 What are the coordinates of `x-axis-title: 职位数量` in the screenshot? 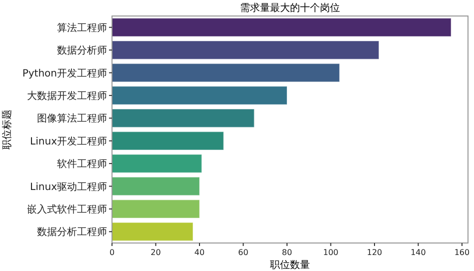 It's located at (290, 265).